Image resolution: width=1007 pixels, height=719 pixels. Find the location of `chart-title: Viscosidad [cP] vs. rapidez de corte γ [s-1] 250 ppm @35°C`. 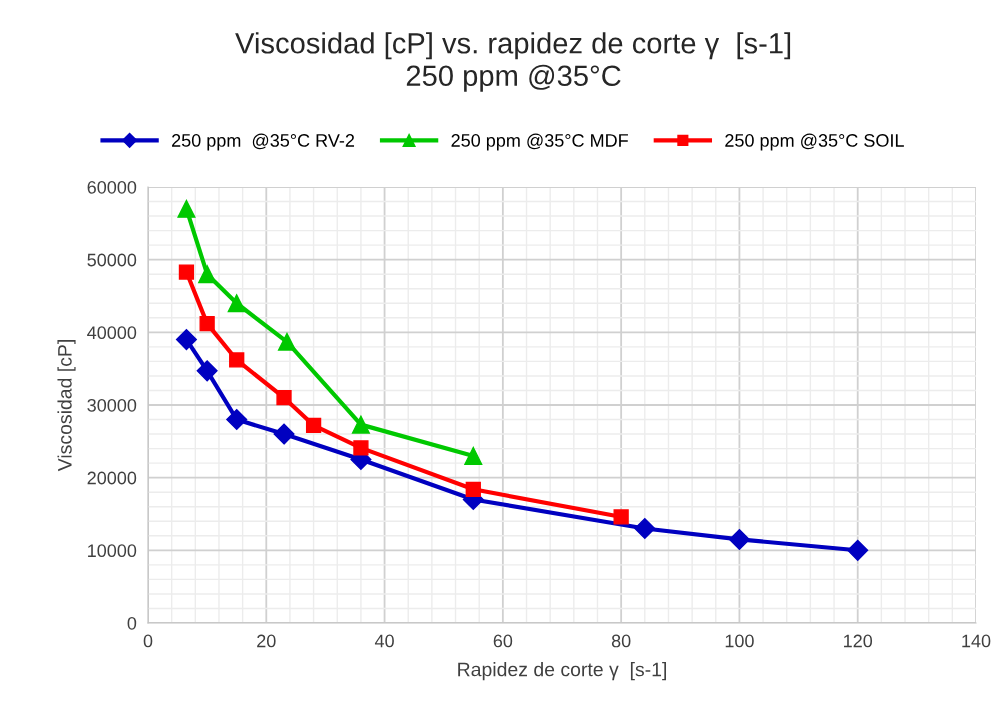

chart-title: Viscosidad [cP] vs. rapidez de corte γ [s-1] 250 ppm @35°C is located at coordinates (513, 62).